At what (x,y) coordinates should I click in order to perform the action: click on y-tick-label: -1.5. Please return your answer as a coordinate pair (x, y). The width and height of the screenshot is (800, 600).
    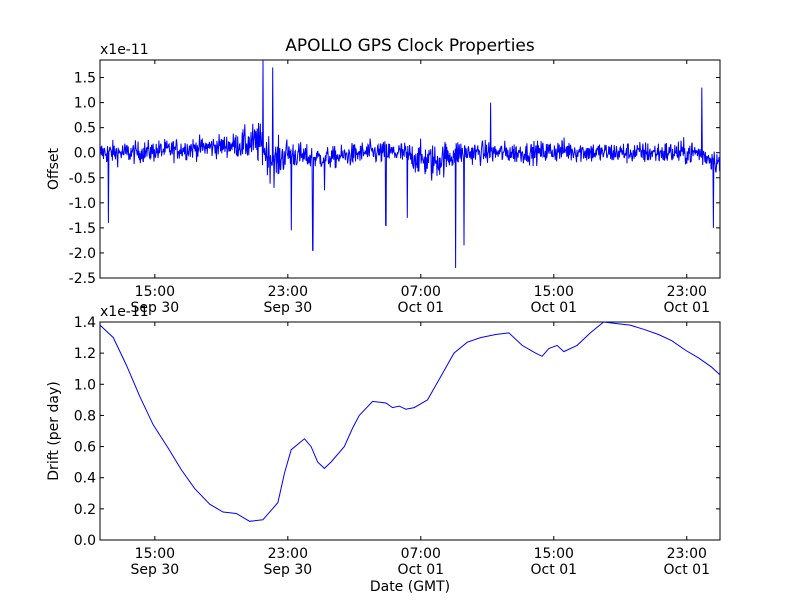
    Looking at the image, I should click on (82, 229).